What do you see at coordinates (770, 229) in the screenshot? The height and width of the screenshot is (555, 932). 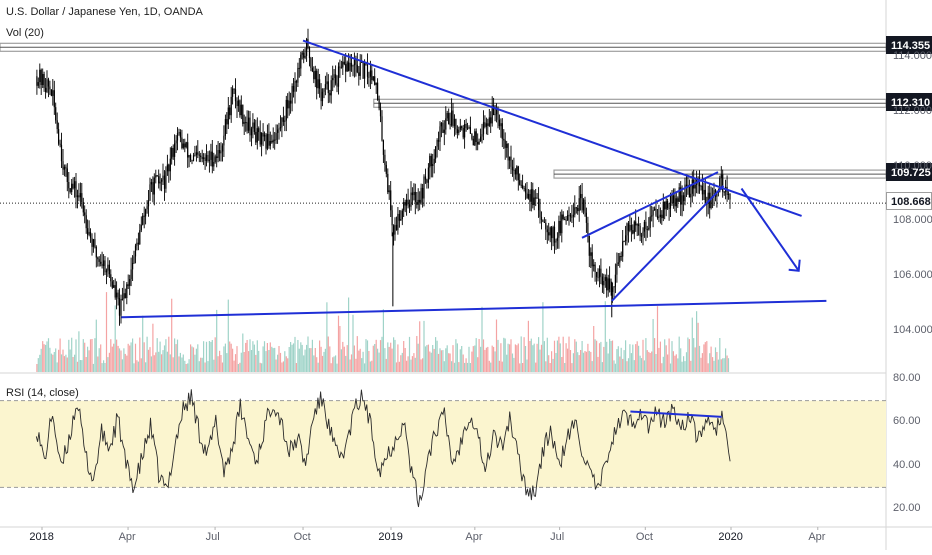 I see `projection-arrow` at bounding box center [770, 229].